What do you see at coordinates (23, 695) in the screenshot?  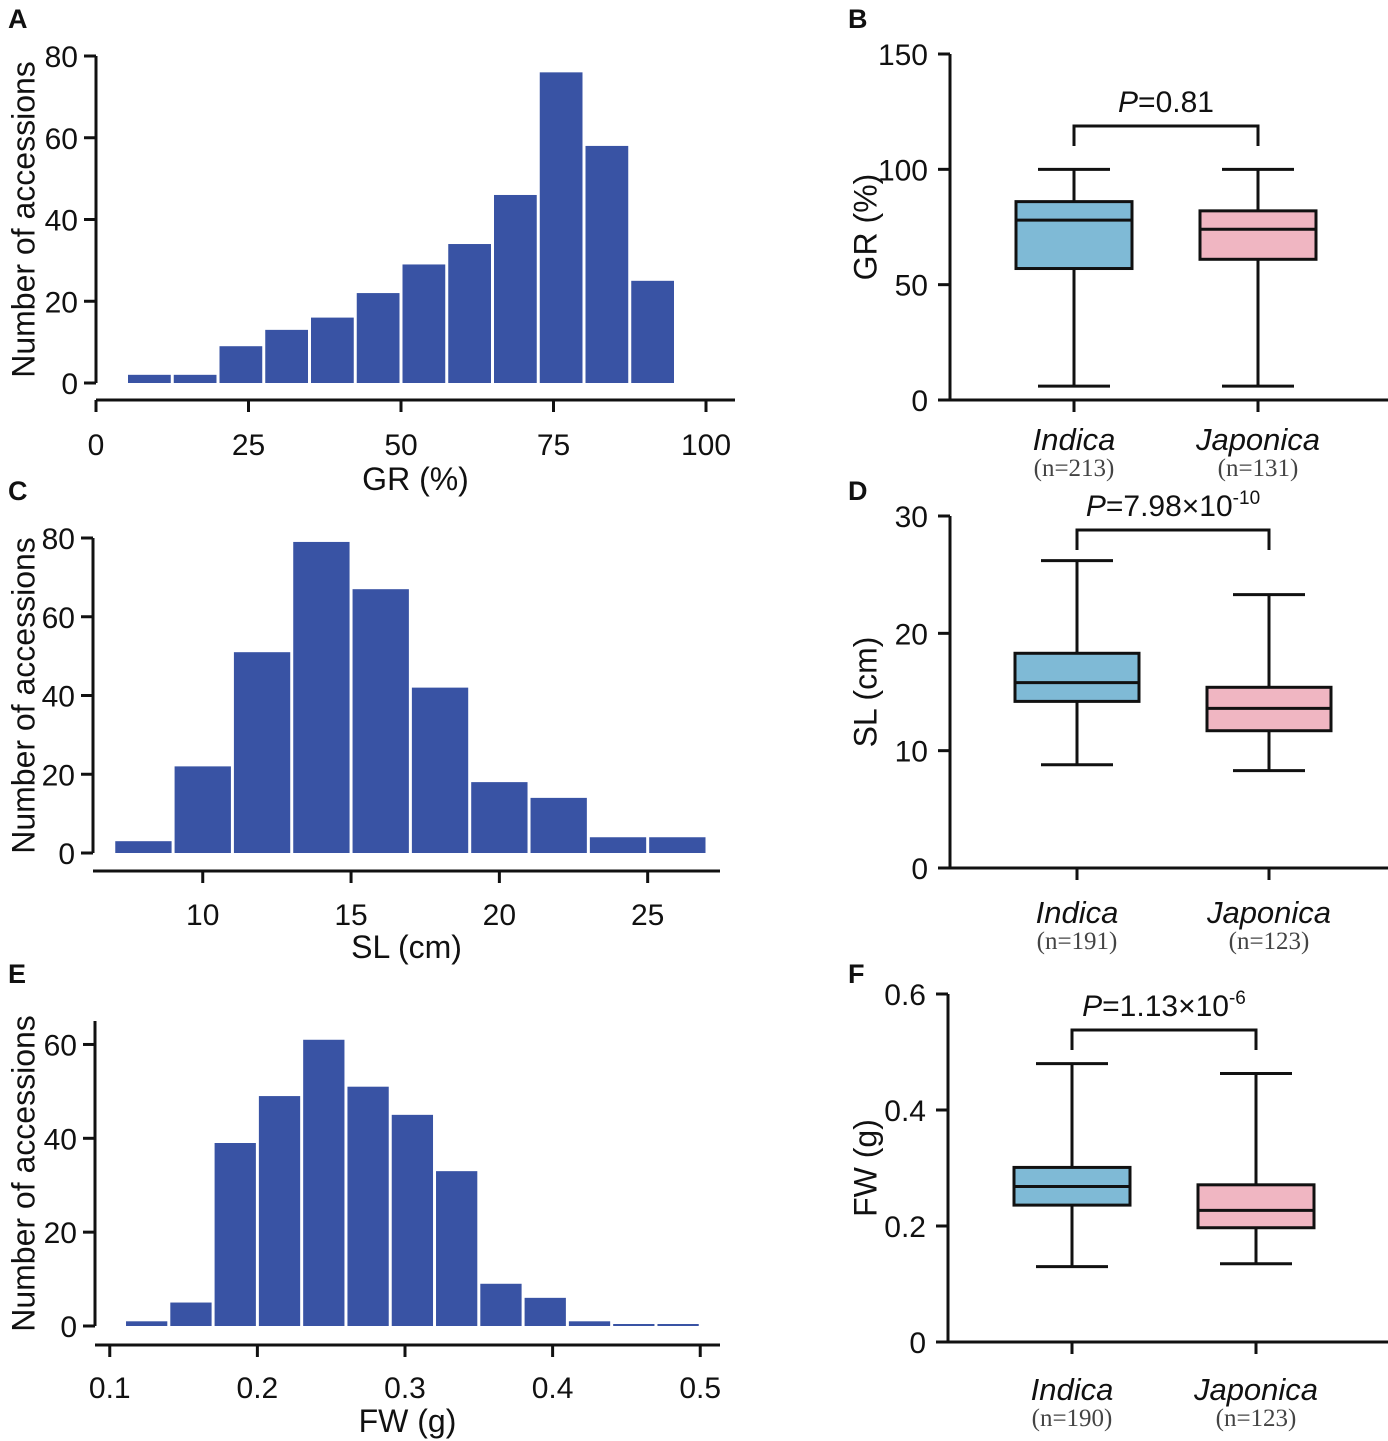 I see `y-axis-label-c: Number of accessions` at bounding box center [23, 695].